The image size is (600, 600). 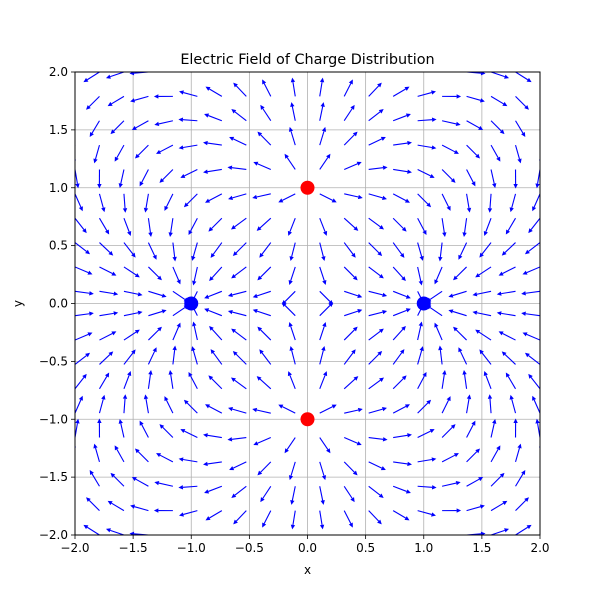 I want to click on x-tick-label-7: 1.5, so click(x=481, y=548).